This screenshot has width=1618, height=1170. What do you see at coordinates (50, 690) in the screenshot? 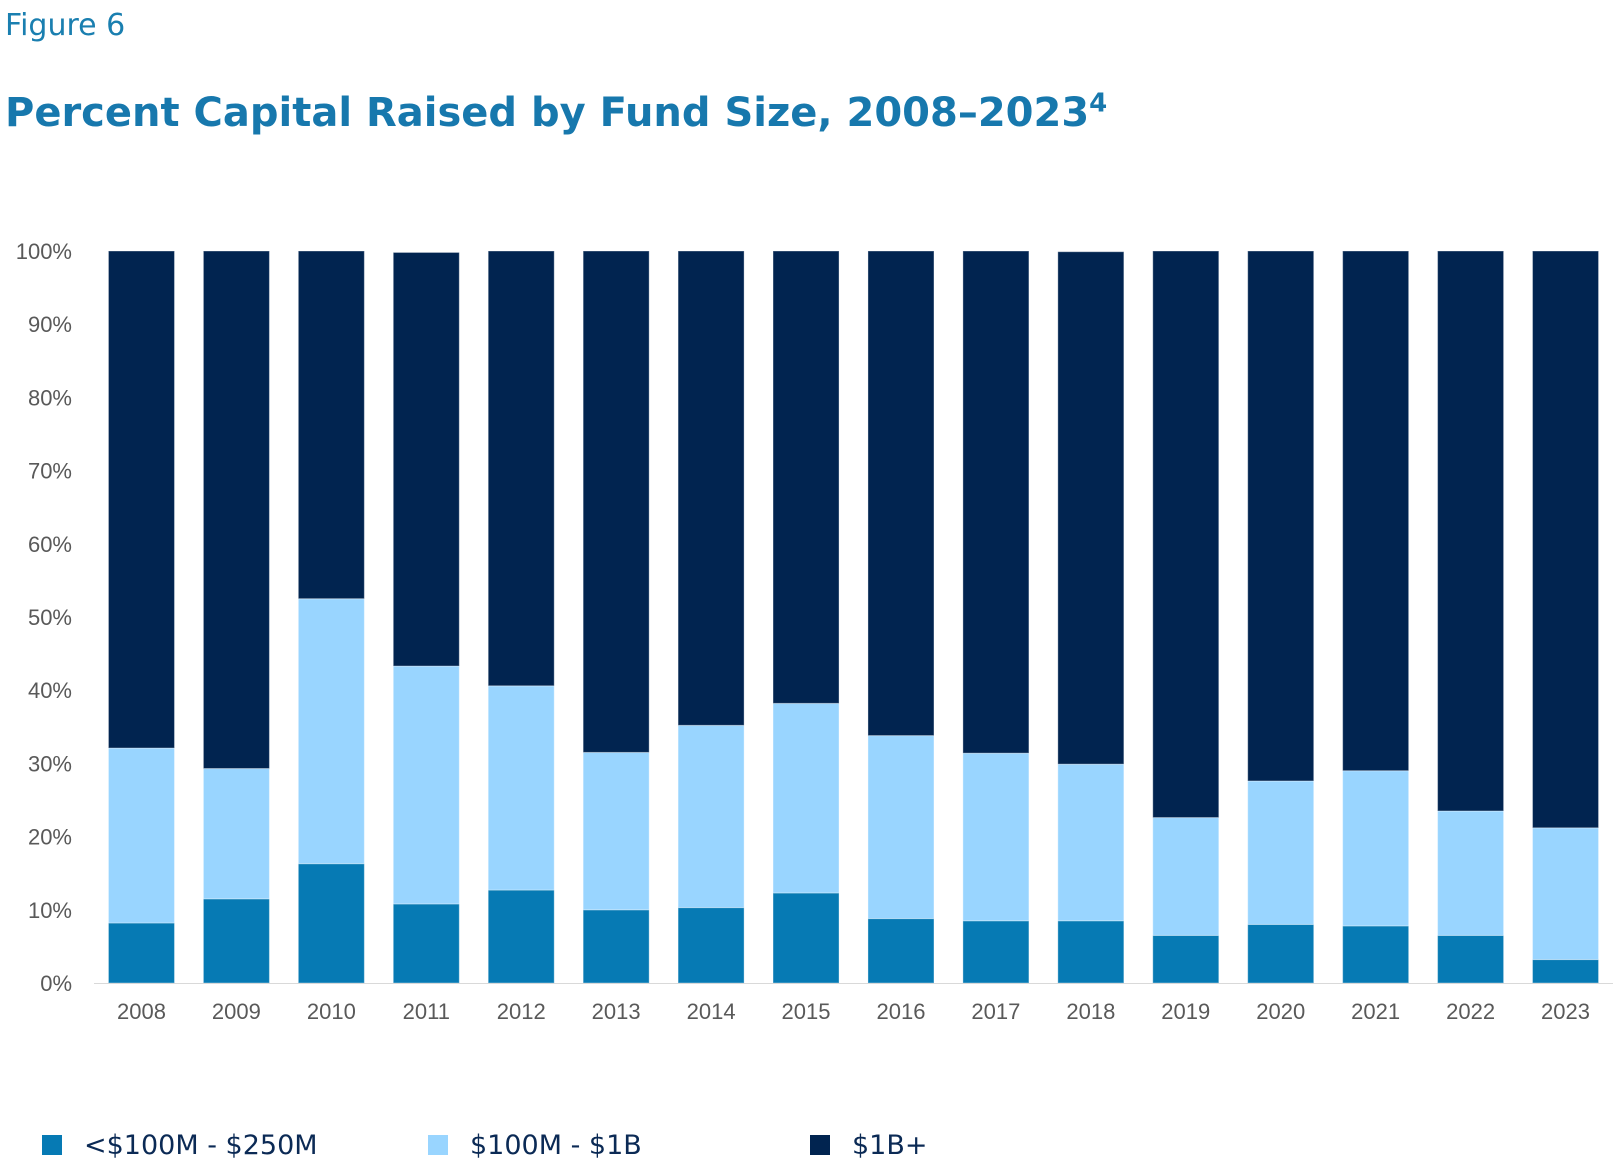
I see `y-tick-label: 40%` at bounding box center [50, 690].